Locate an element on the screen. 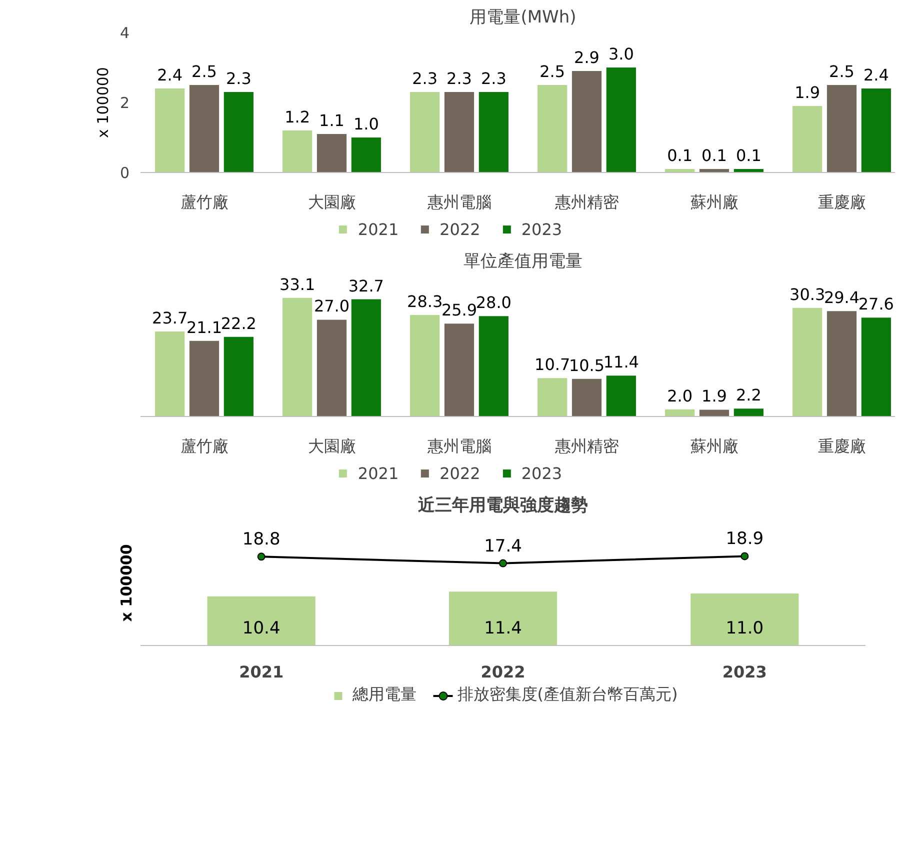 The image size is (916, 851). data-label: 1.0 is located at coordinates (366, 124).